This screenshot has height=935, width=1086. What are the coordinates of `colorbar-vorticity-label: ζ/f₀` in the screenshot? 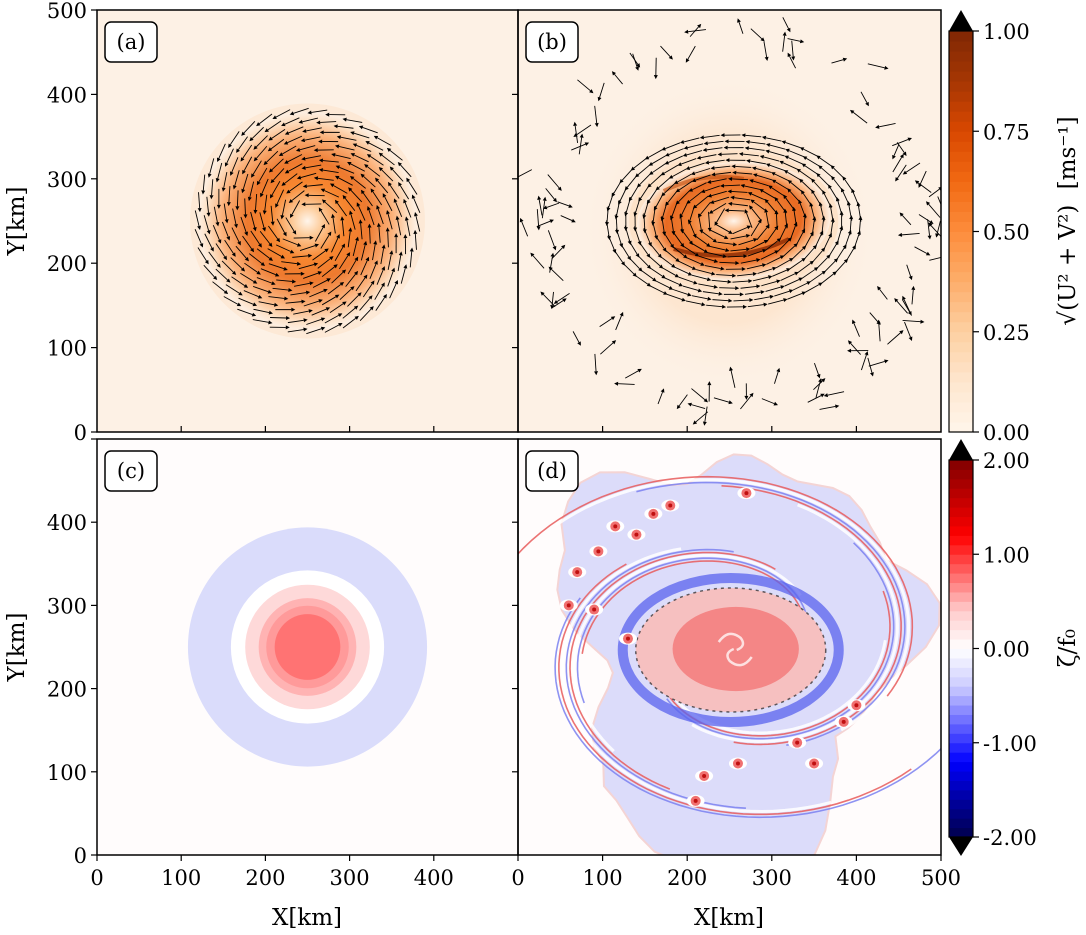 It's located at (1068, 648).